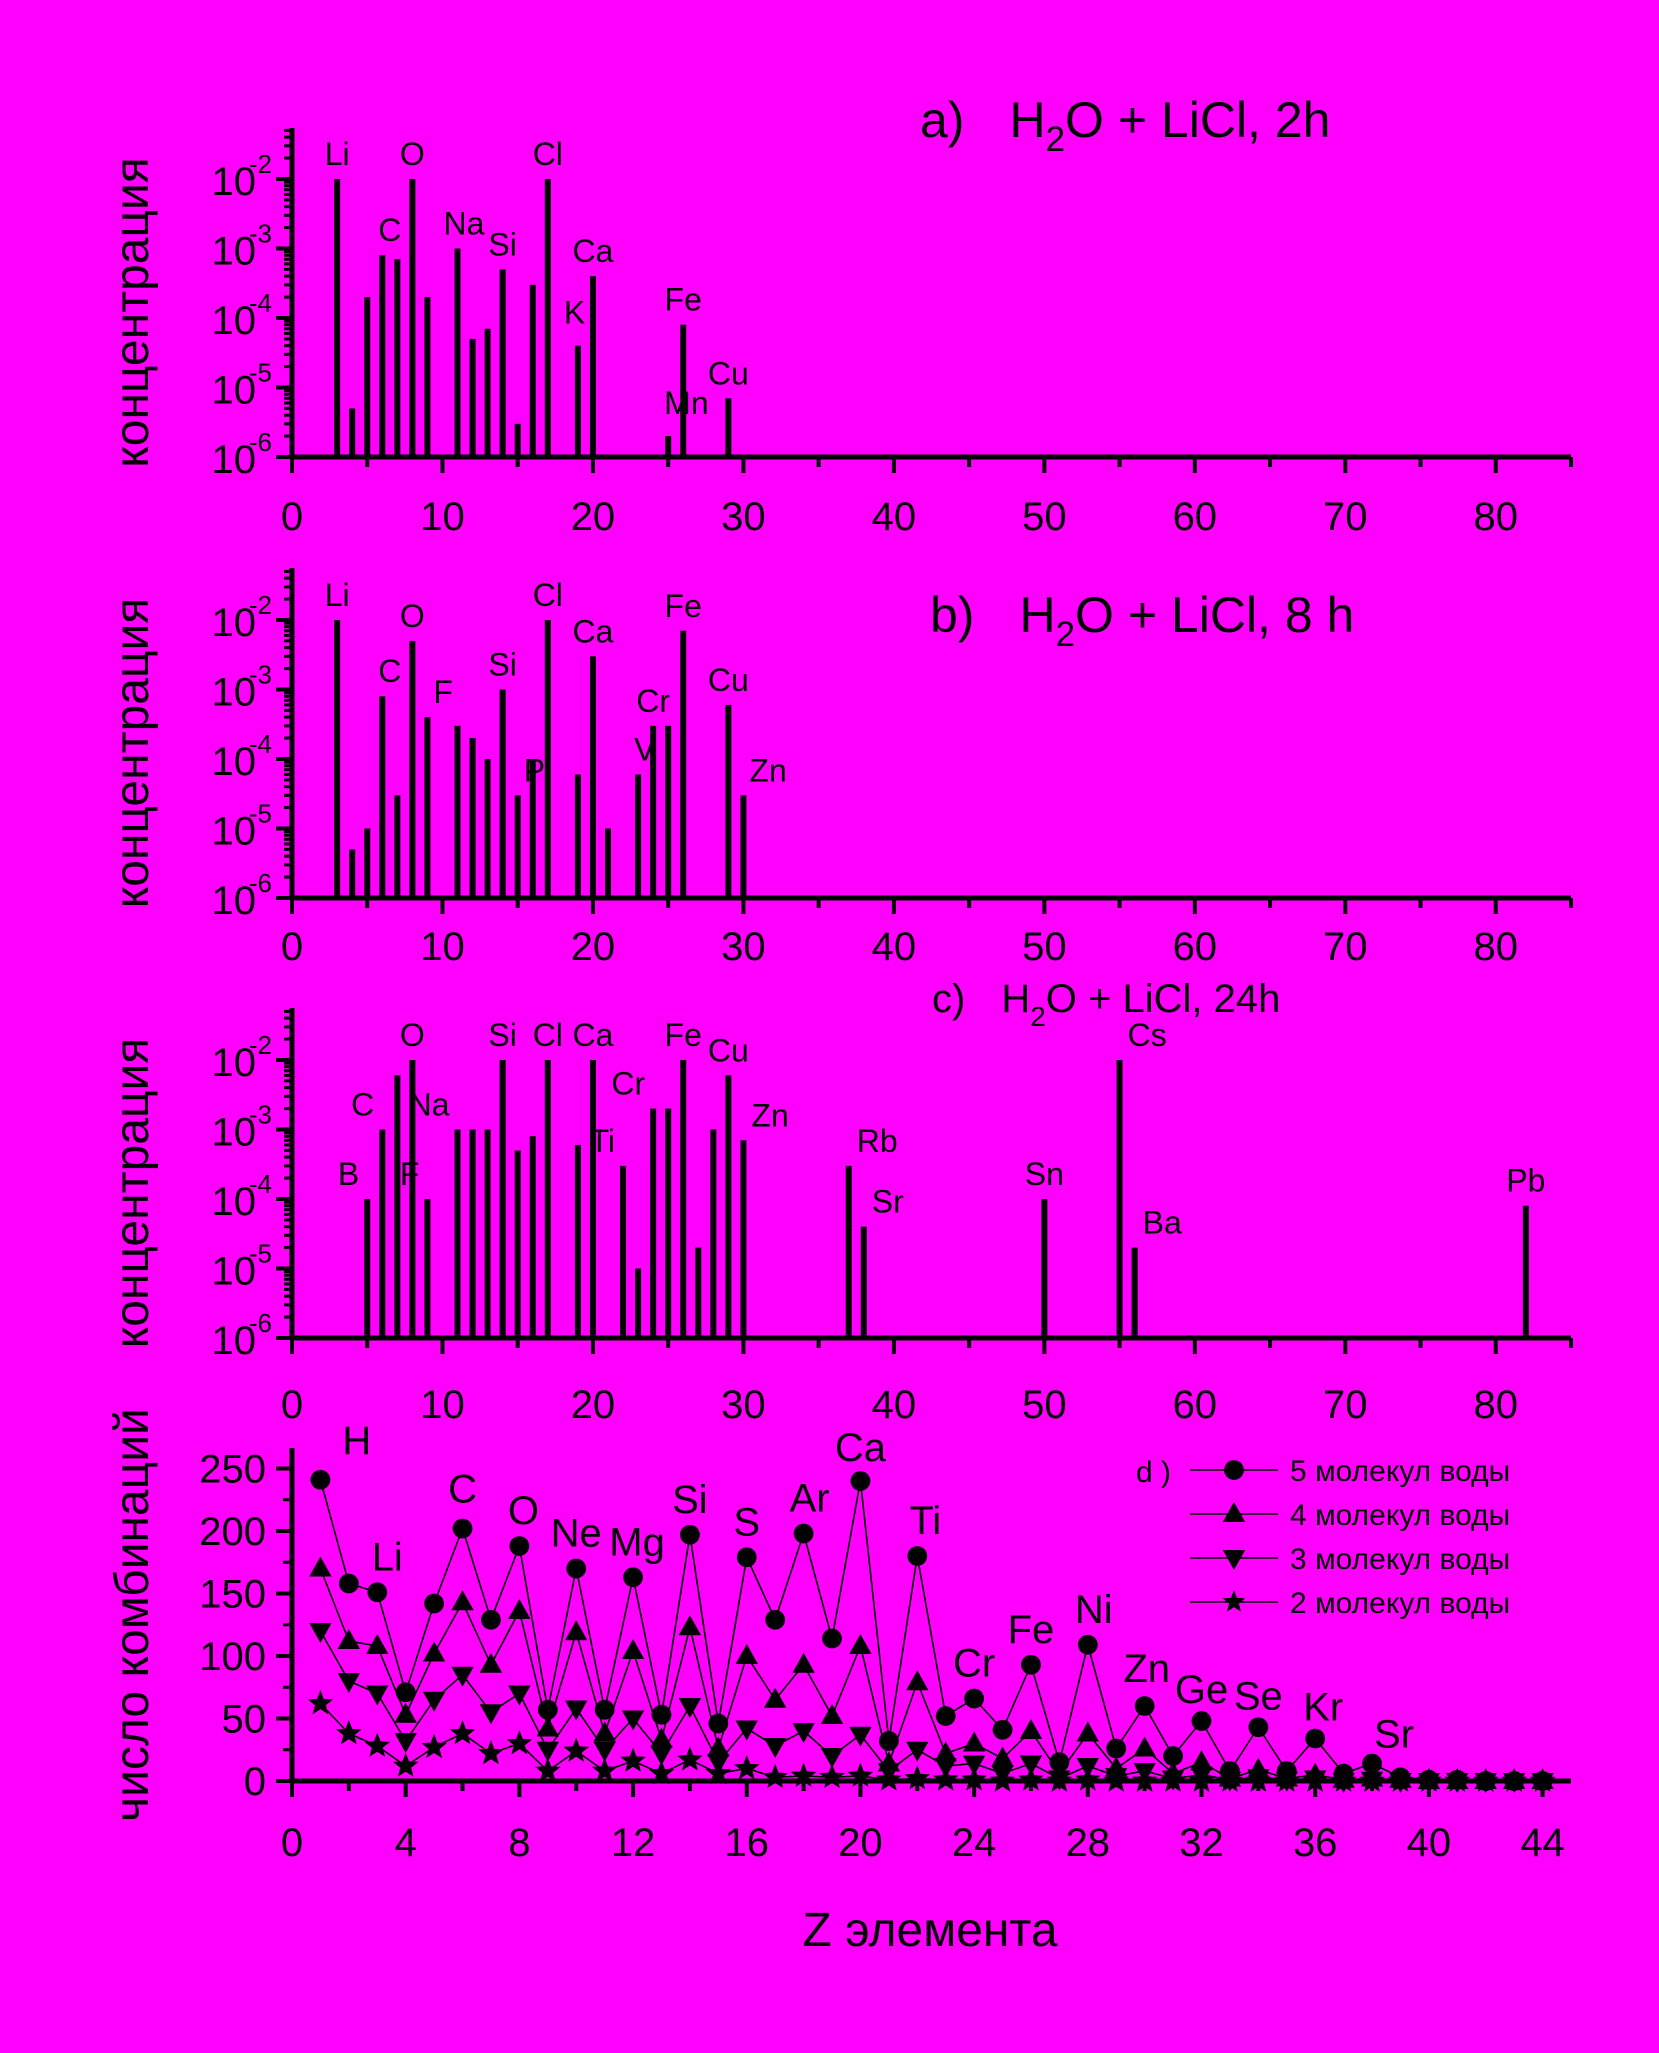  I want to click on y-tick-exponent: -5, so click(260, 373).